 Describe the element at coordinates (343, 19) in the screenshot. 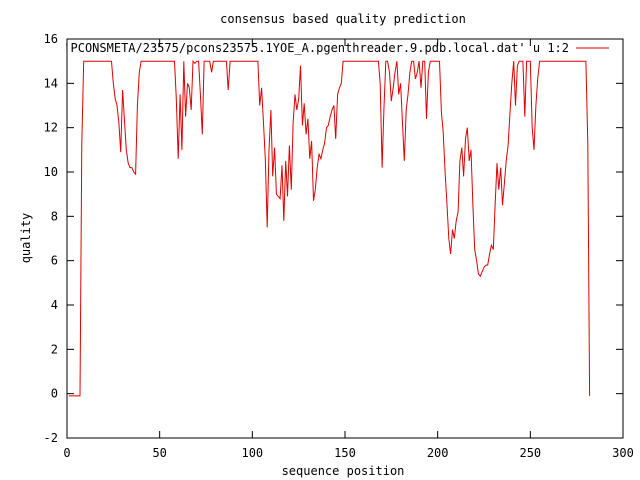

I see `chart-title: consensus based quality prediction` at that location.